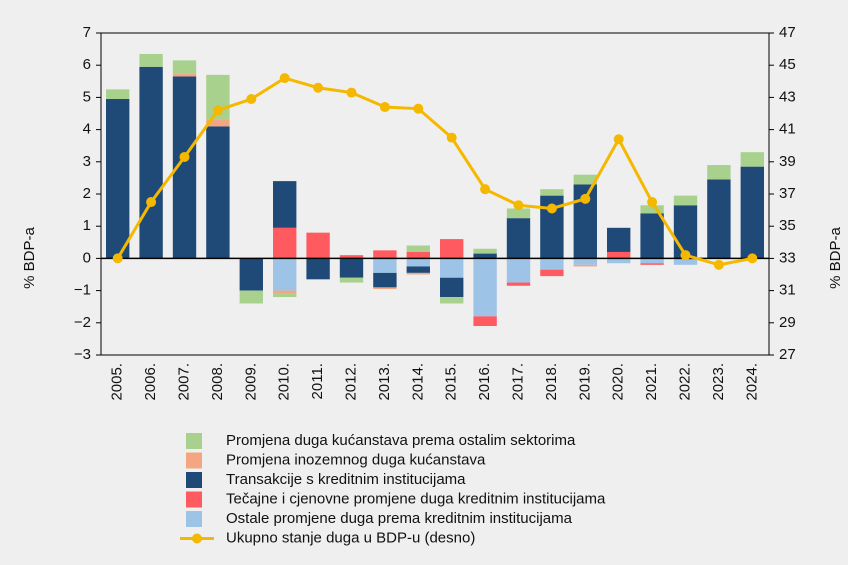  What do you see at coordinates (346, 479) in the screenshot?
I see `legend-label: Transakcije s kreditnim institucijama` at bounding box center [346, 479].